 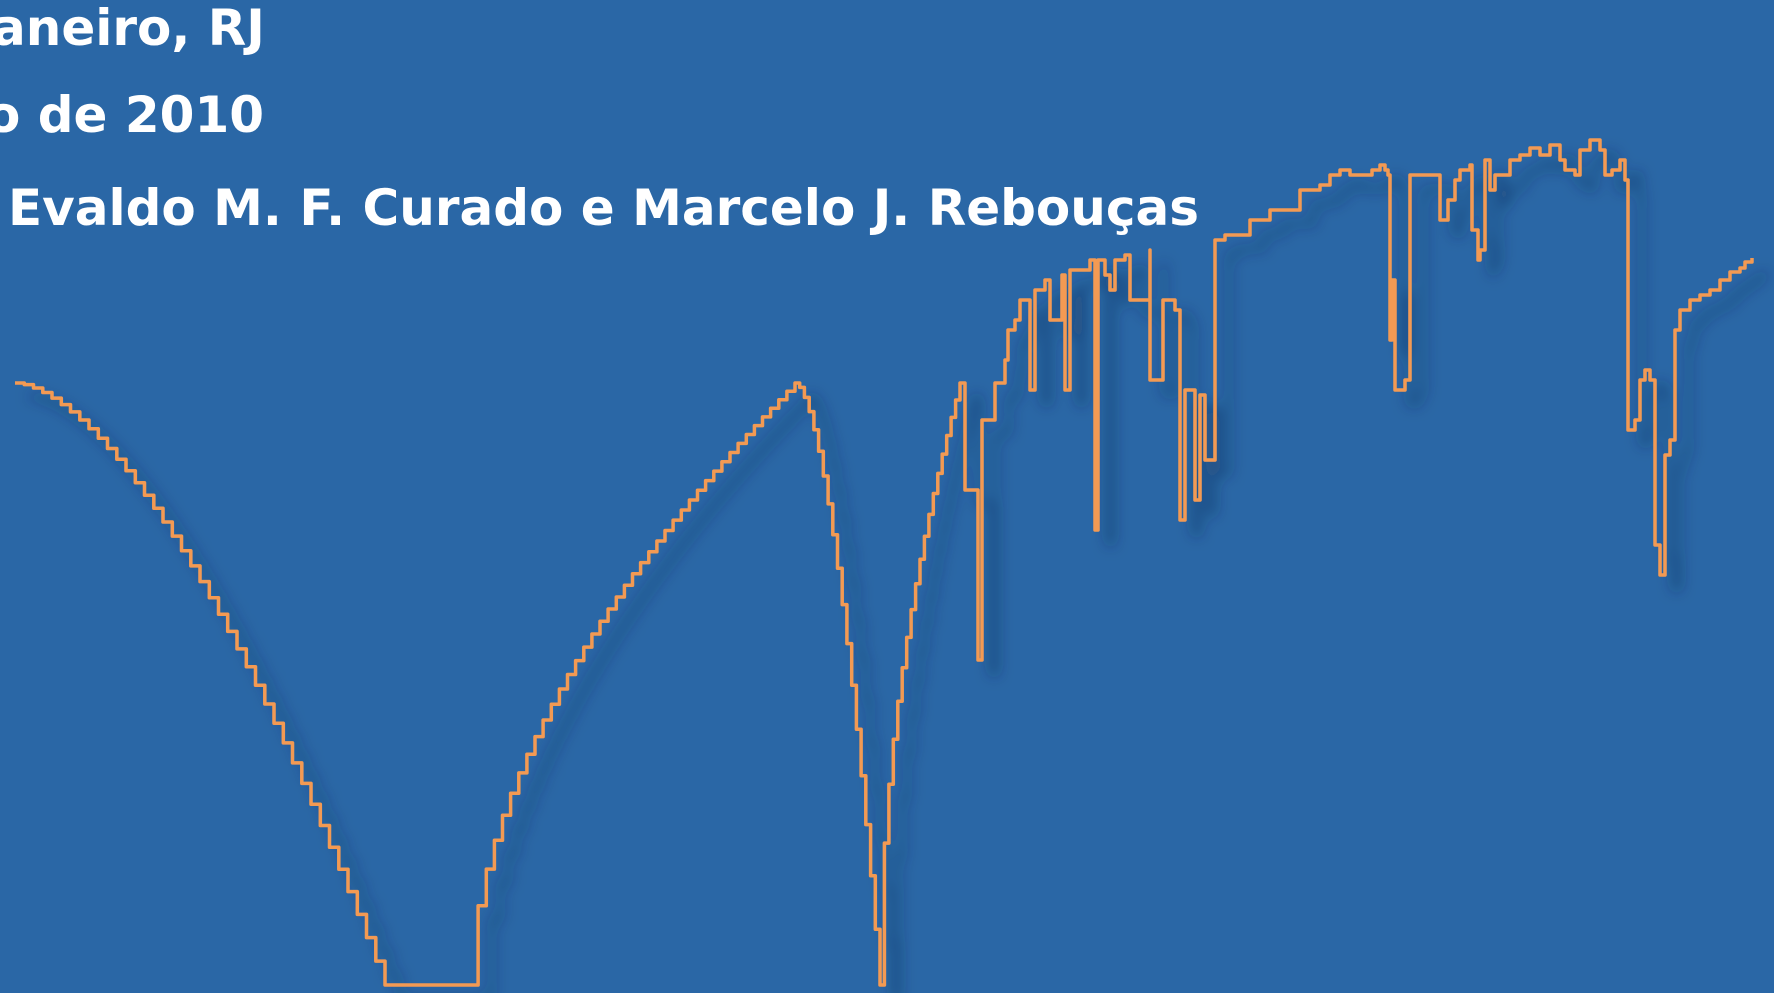 What do you see at coordinates (132, 115) in the screenshot?
I see `header-date-text: o de 2010` at bounding box center [132, 115].